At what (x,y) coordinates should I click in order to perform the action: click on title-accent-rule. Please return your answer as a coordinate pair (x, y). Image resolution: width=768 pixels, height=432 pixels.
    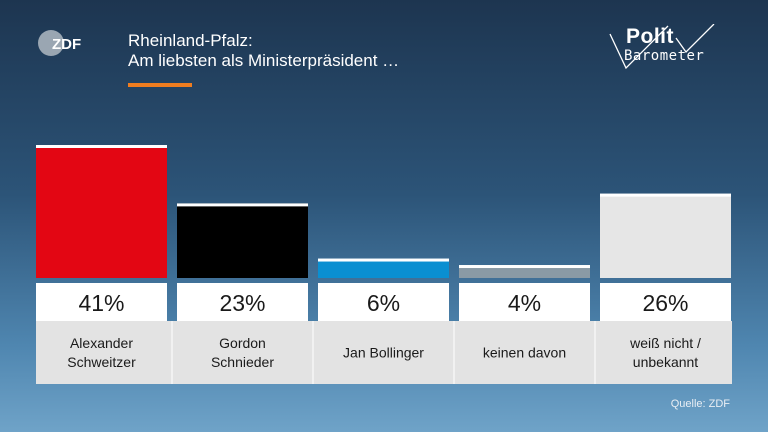
    Looking at the image, I should click on (160, 85).